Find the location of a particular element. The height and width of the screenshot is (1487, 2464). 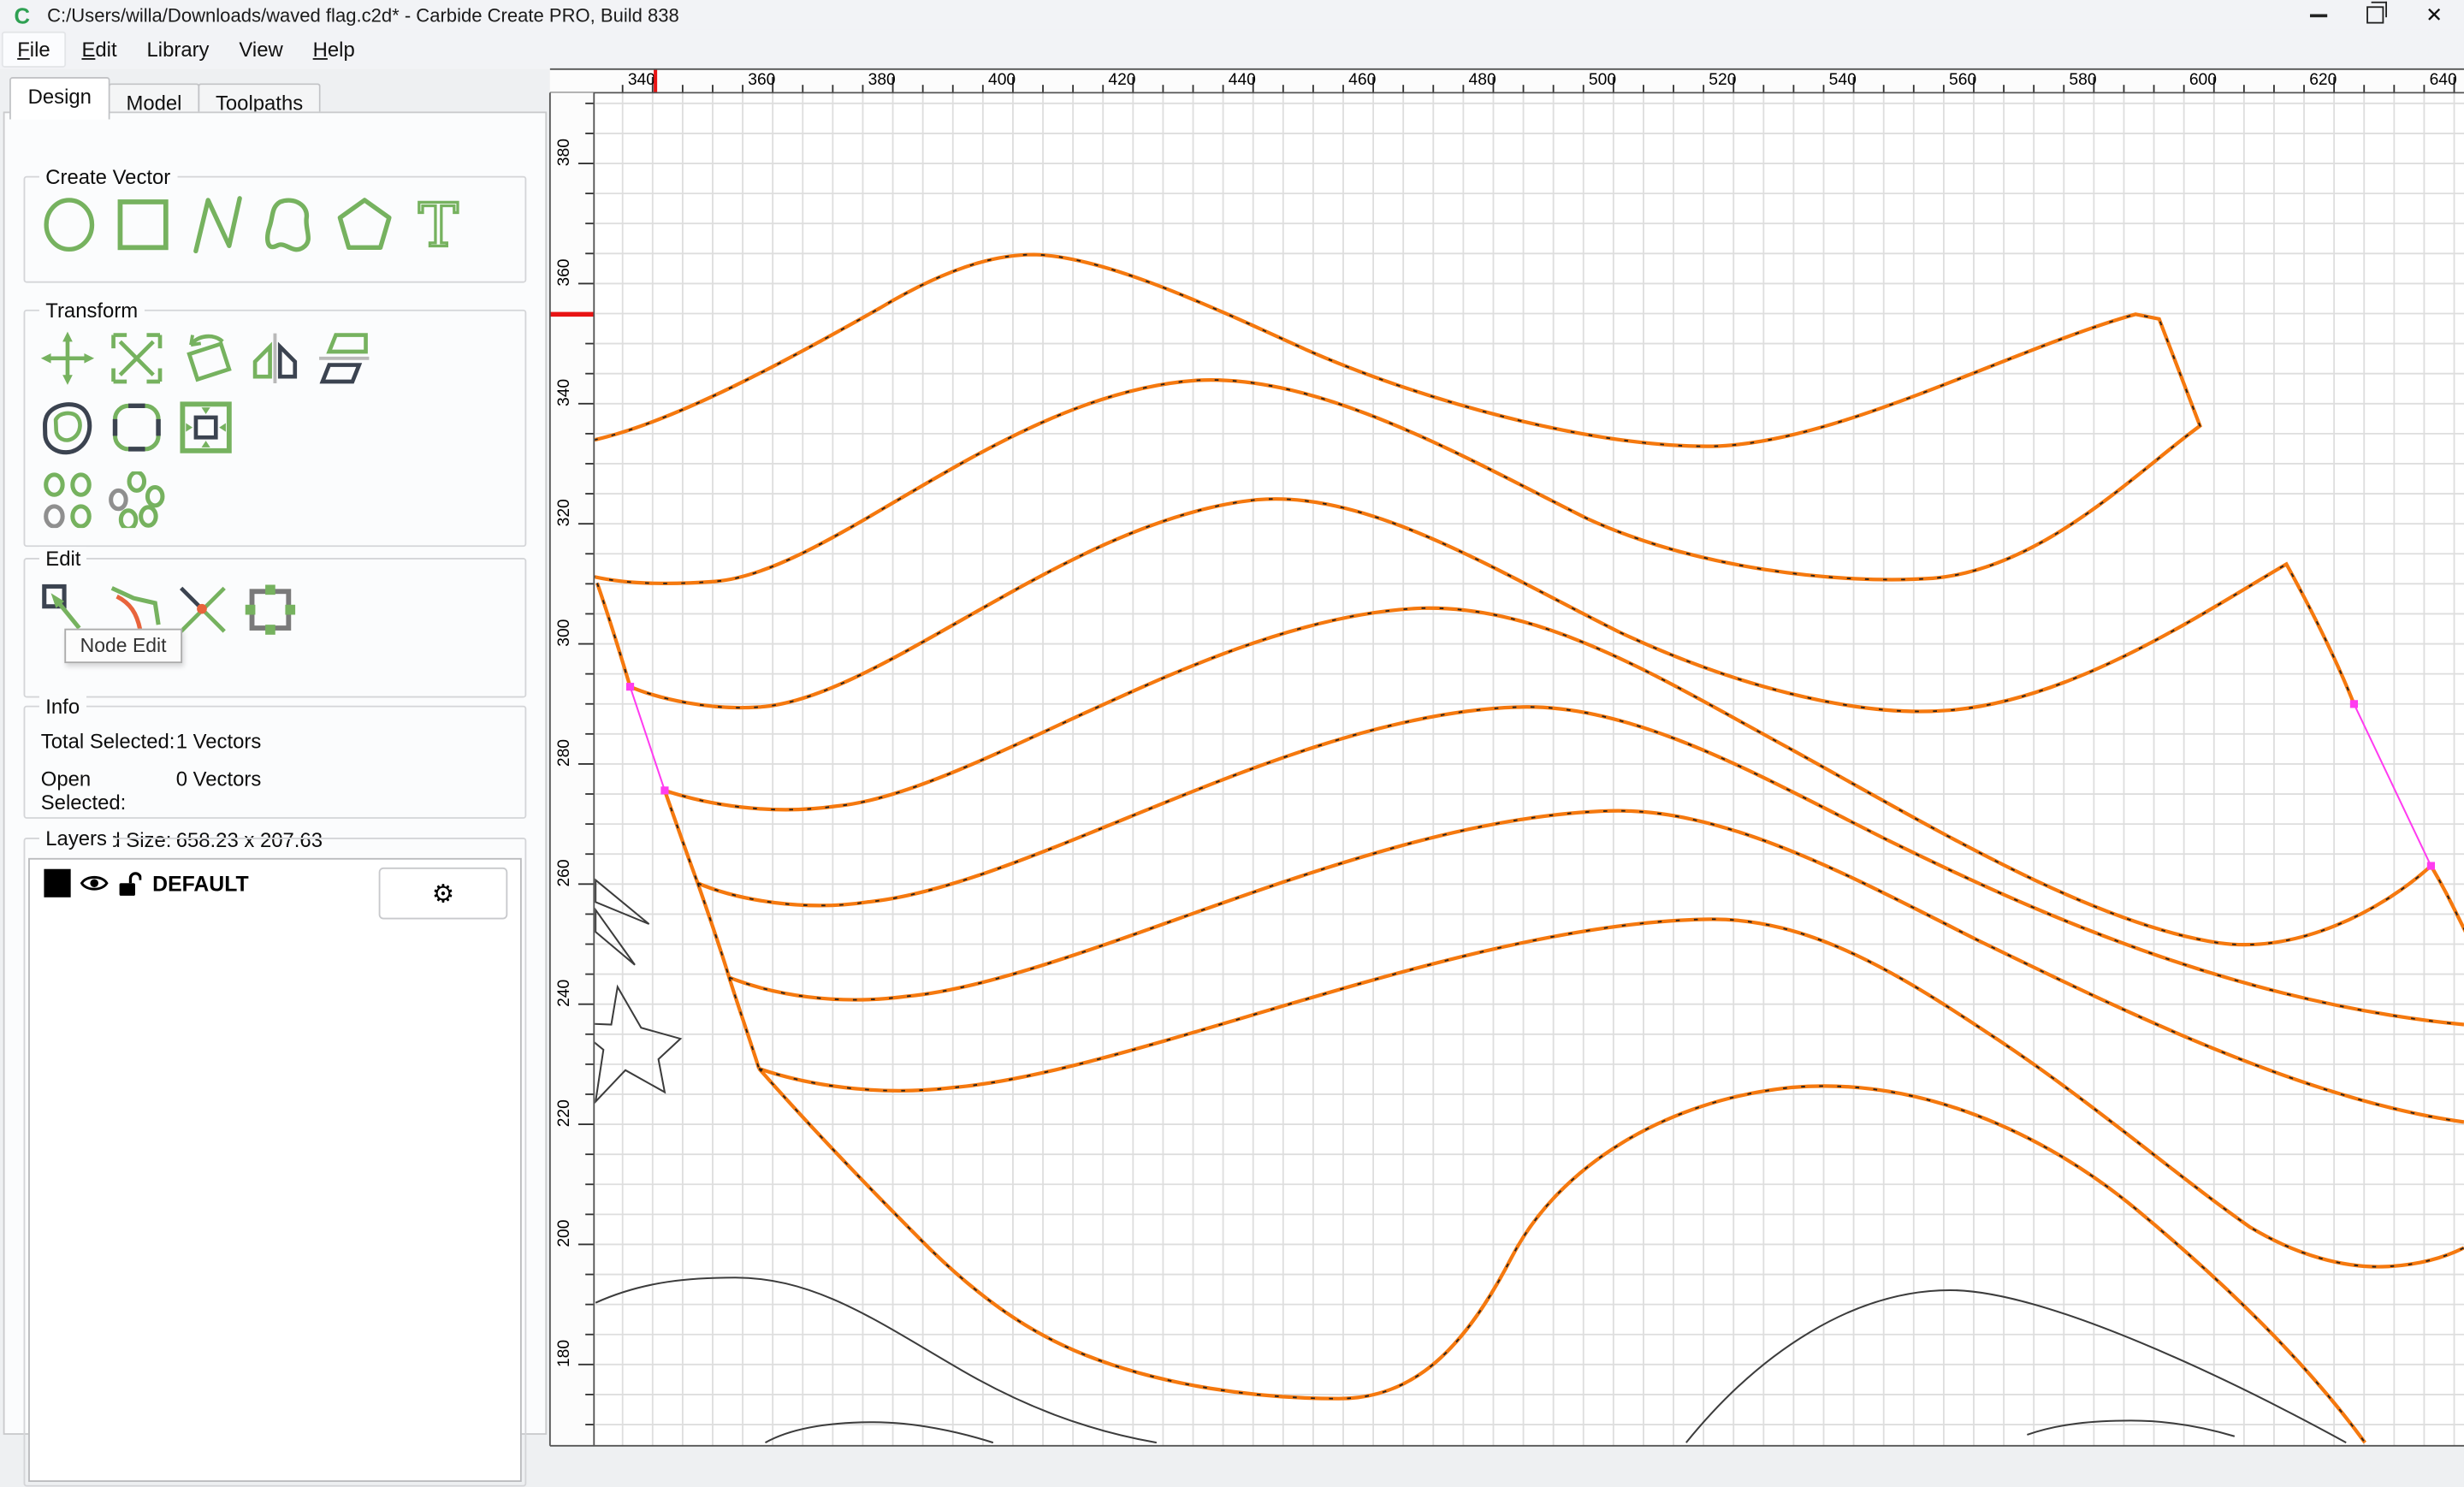

gray-curve-bottom-right is located at coordinates (2016, 1366).